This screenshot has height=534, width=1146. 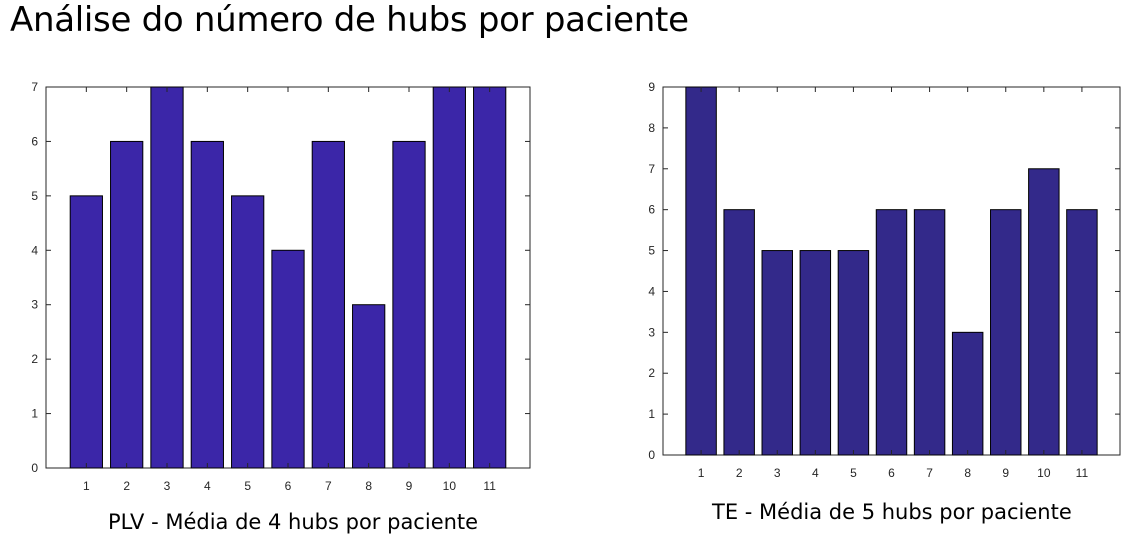 What do you see at coordinates (651, 332) in the screenshot?
I see `te-ytick-label: 3` at bounding box center [651, 332].